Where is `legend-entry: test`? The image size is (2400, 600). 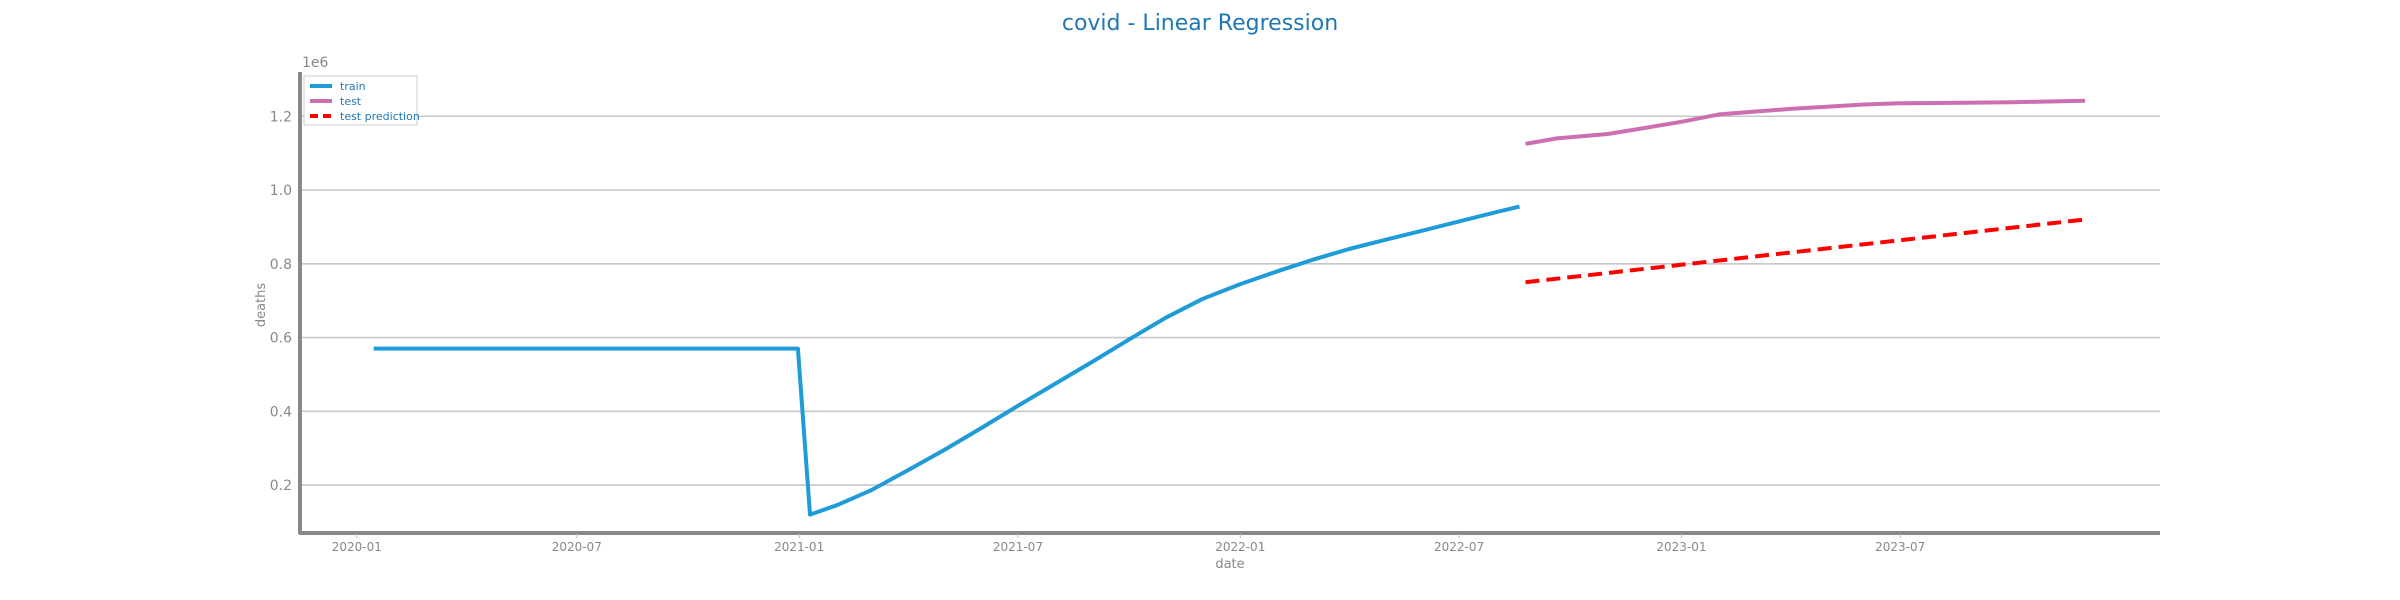
legend-entry: test is located at coordinates (351, 101).